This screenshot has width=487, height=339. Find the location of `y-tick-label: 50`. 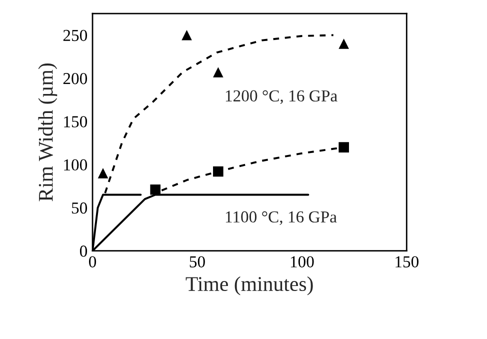

y-tick-label: 50 is located at coordinates (80, 208).